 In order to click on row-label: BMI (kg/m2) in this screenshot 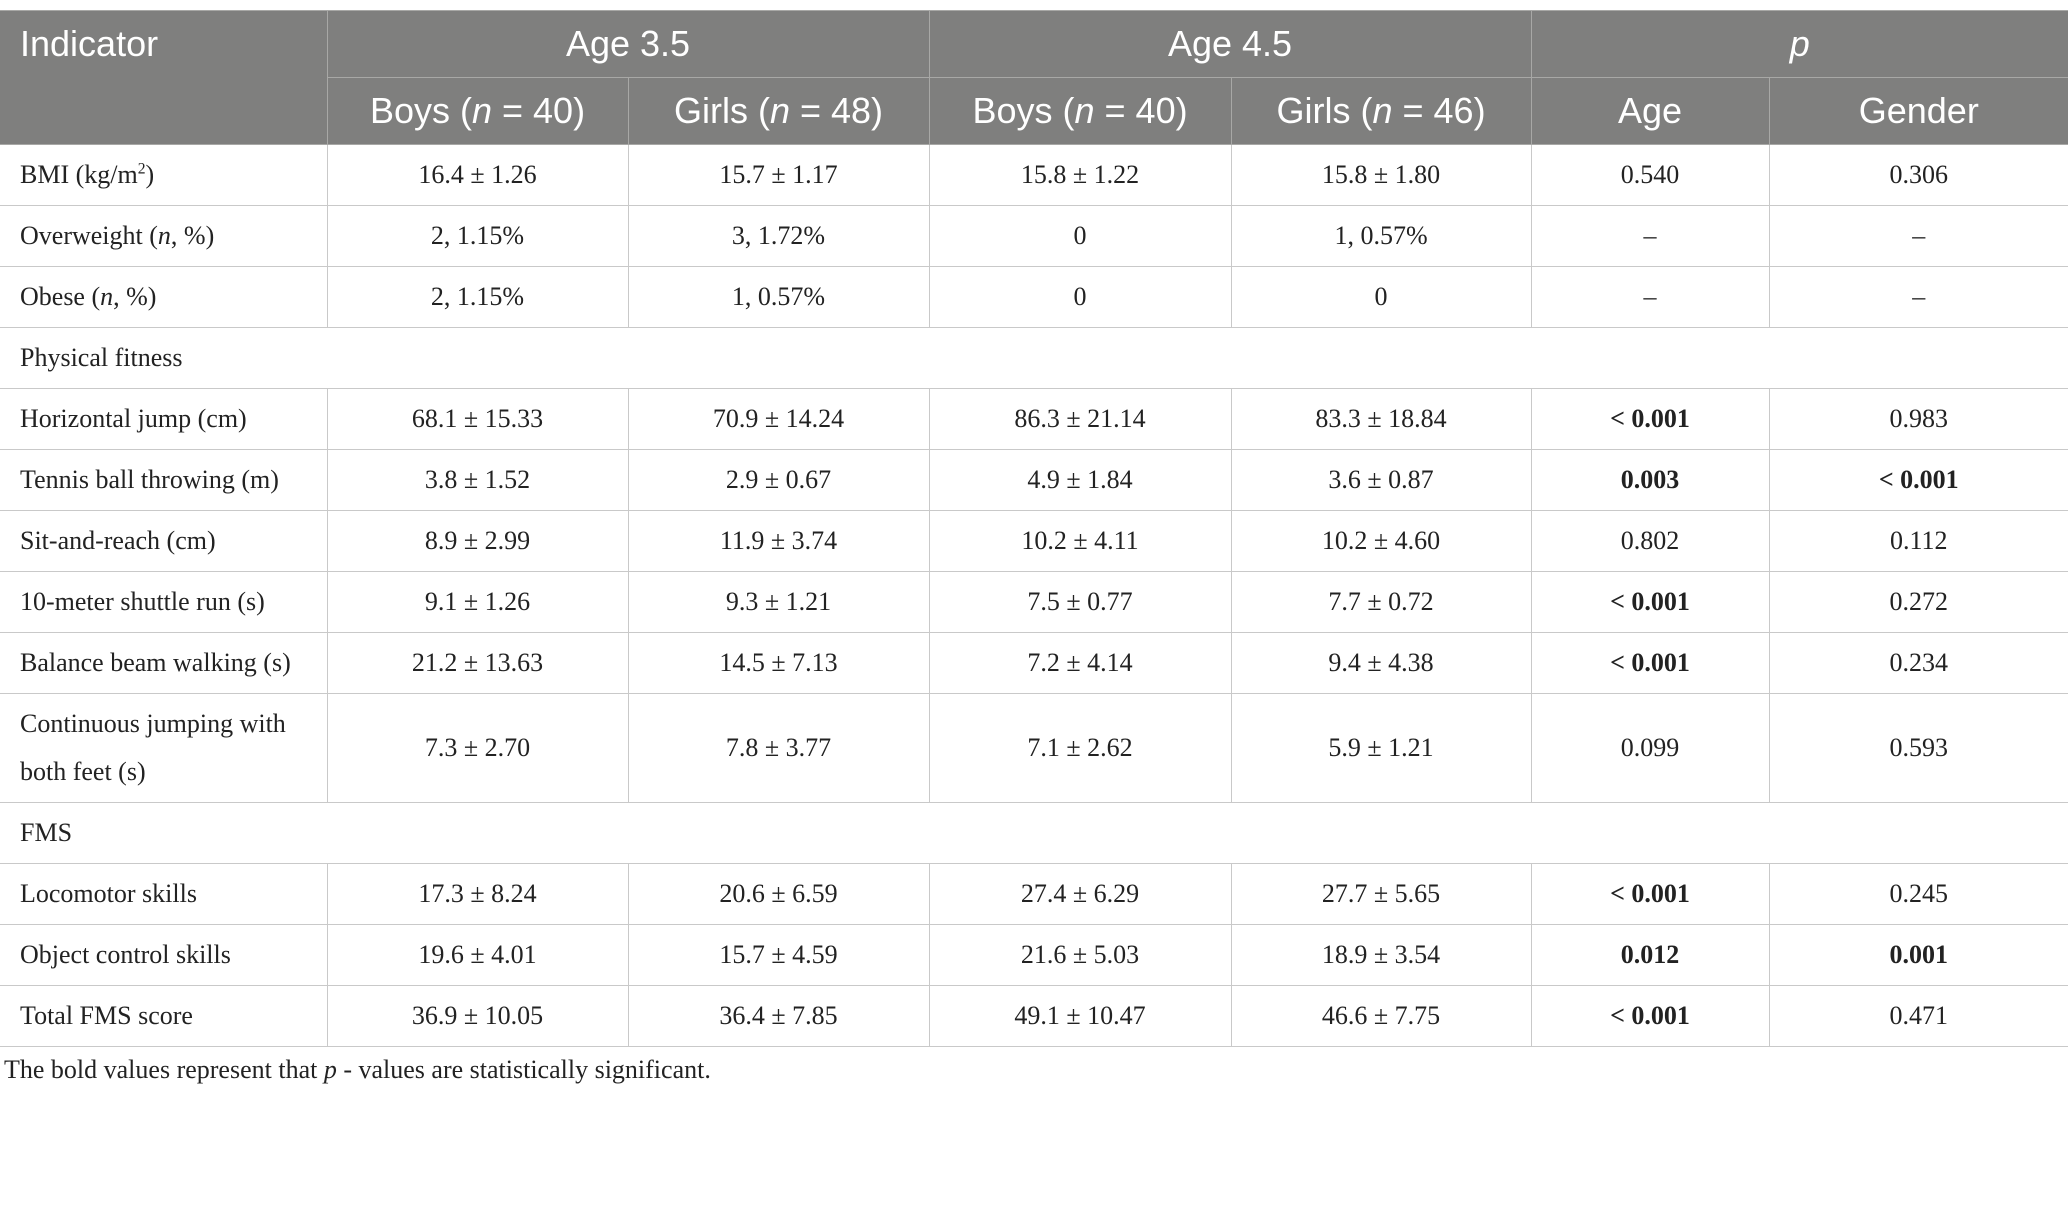, I will do `click(164, 175)`.